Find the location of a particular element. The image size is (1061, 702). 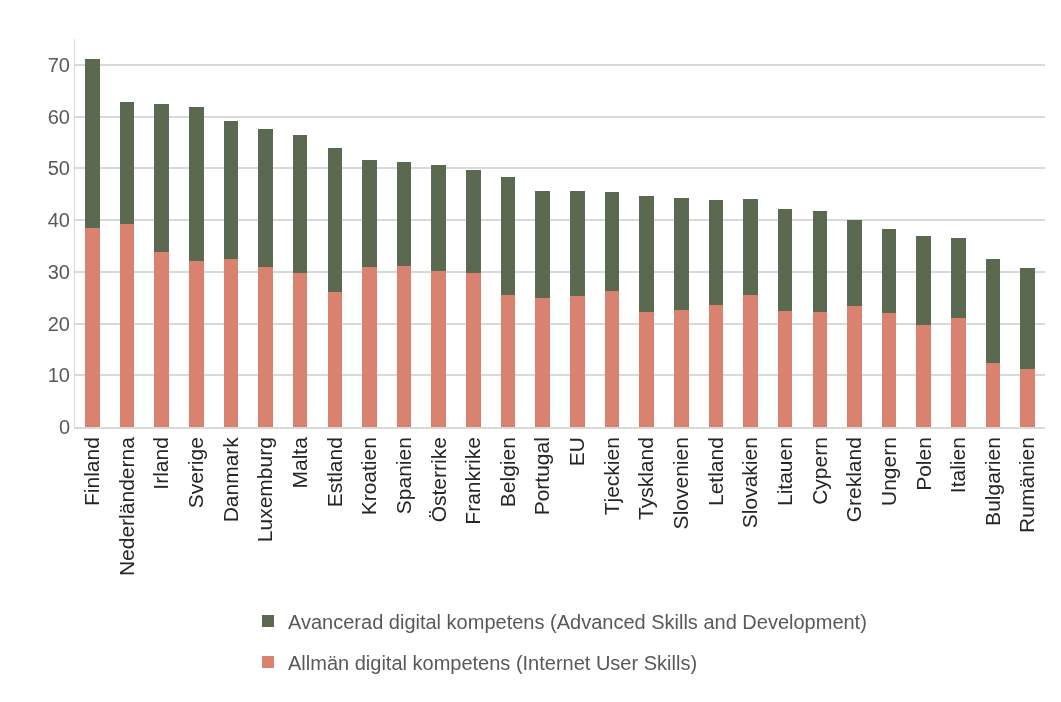

x-tick-label: Irland is located at coordinates (161, 463).